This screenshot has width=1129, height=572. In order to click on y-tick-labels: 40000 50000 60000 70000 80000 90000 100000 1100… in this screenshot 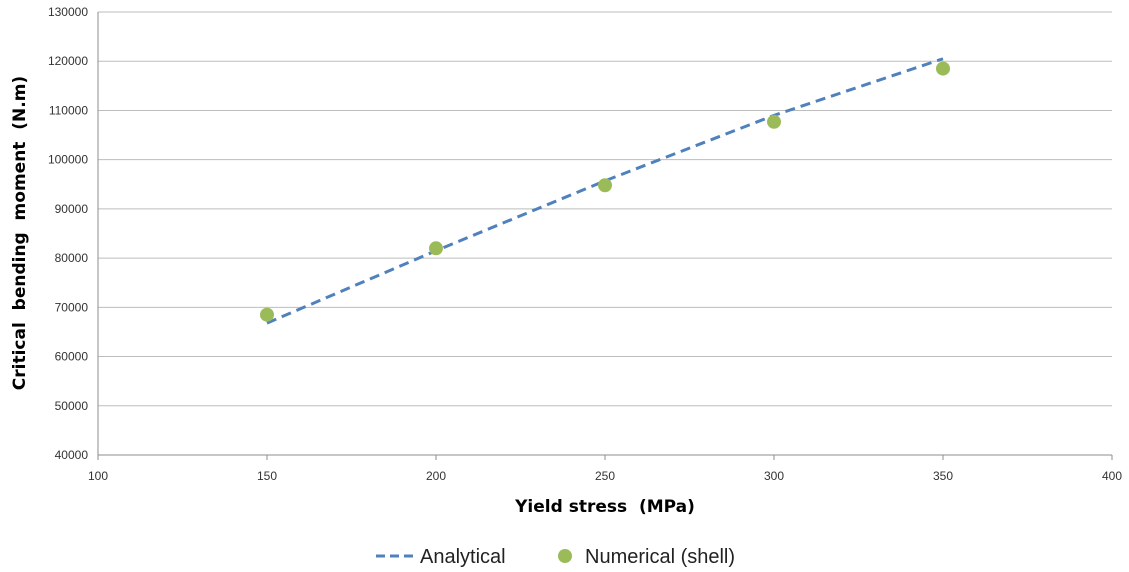, I will do `click(68, 233)`.